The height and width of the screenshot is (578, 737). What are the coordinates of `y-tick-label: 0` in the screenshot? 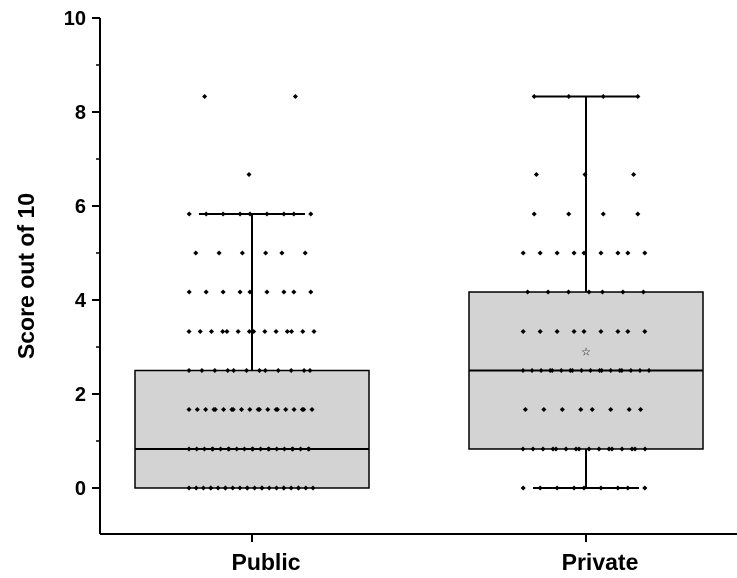 It's located at (80, 489).